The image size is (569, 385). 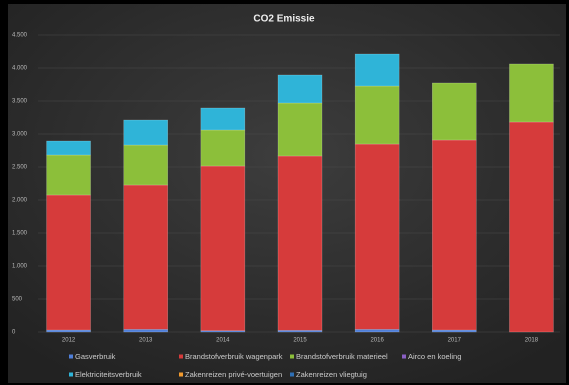 I want to click on y-tick-label: 4.000, so click(x=20, y=69).